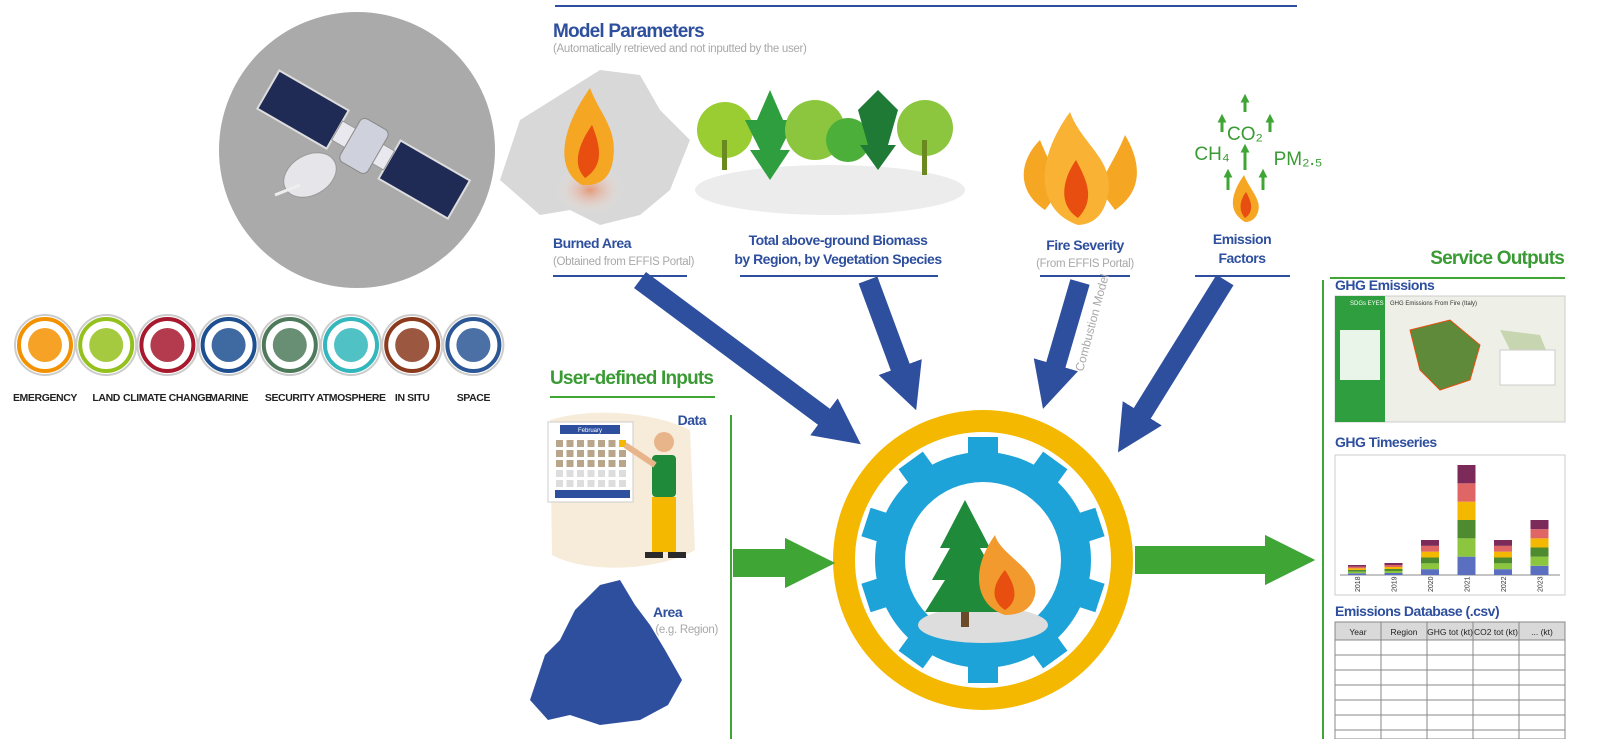  I want to click on column-header: Year, so click(1357, 632).